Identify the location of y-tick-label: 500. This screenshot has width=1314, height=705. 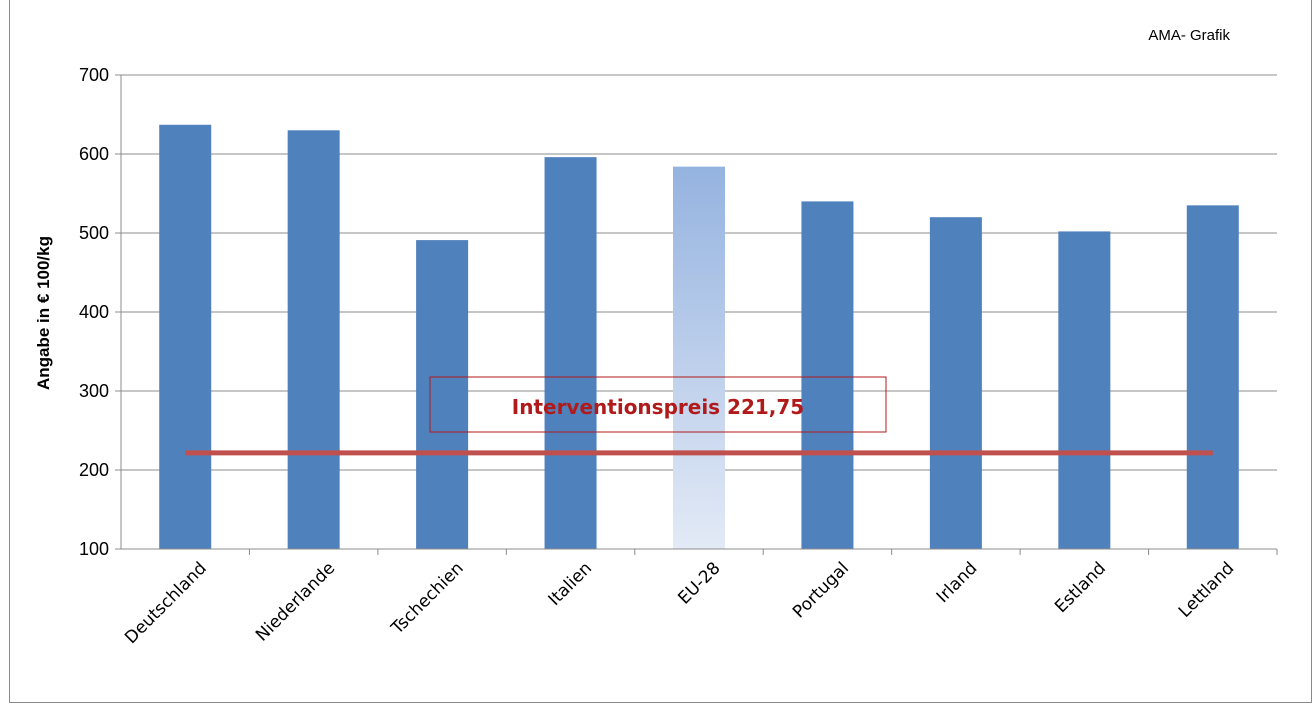
(94, 233).